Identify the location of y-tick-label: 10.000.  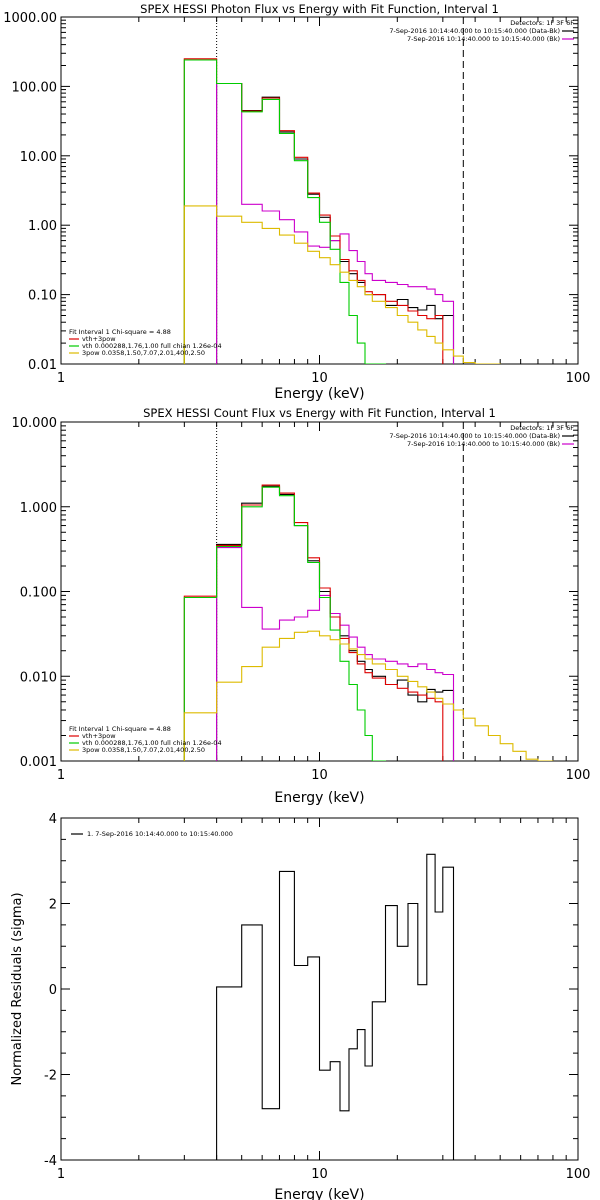
(35, 423).